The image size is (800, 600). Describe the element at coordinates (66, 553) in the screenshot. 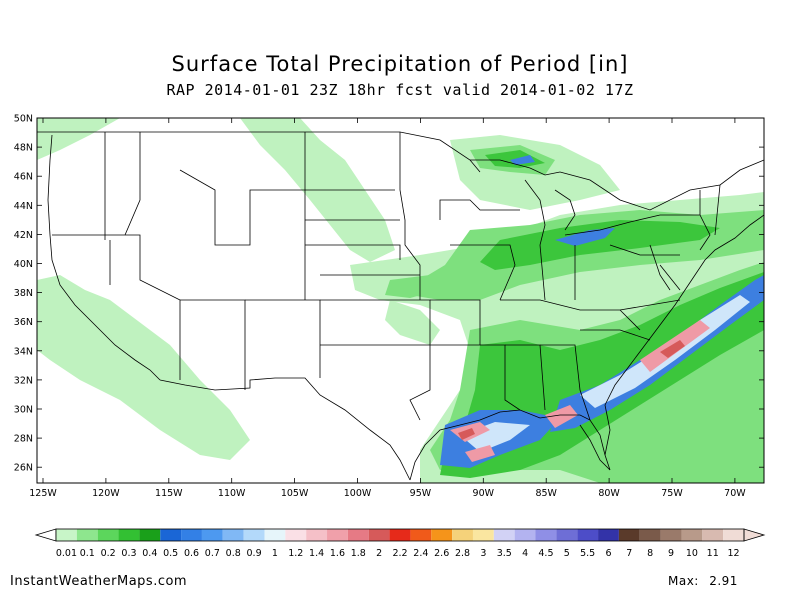

I see `colorbar-label: 0.01` at that location.